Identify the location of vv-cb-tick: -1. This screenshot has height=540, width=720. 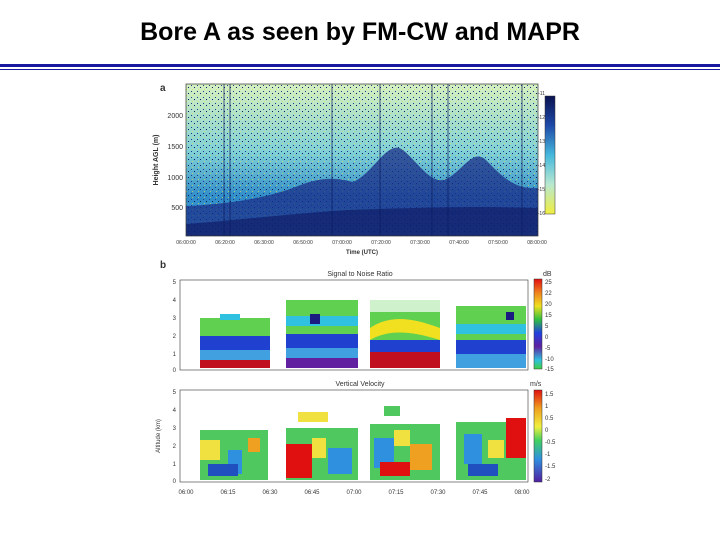
(548, 455).